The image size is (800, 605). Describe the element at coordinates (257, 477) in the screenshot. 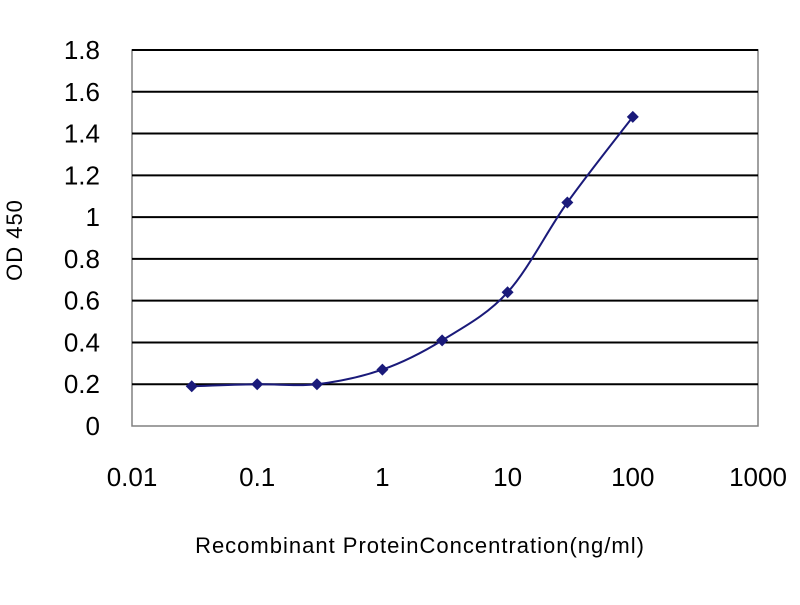

I see `x-tick-label: 0.1` at that location.